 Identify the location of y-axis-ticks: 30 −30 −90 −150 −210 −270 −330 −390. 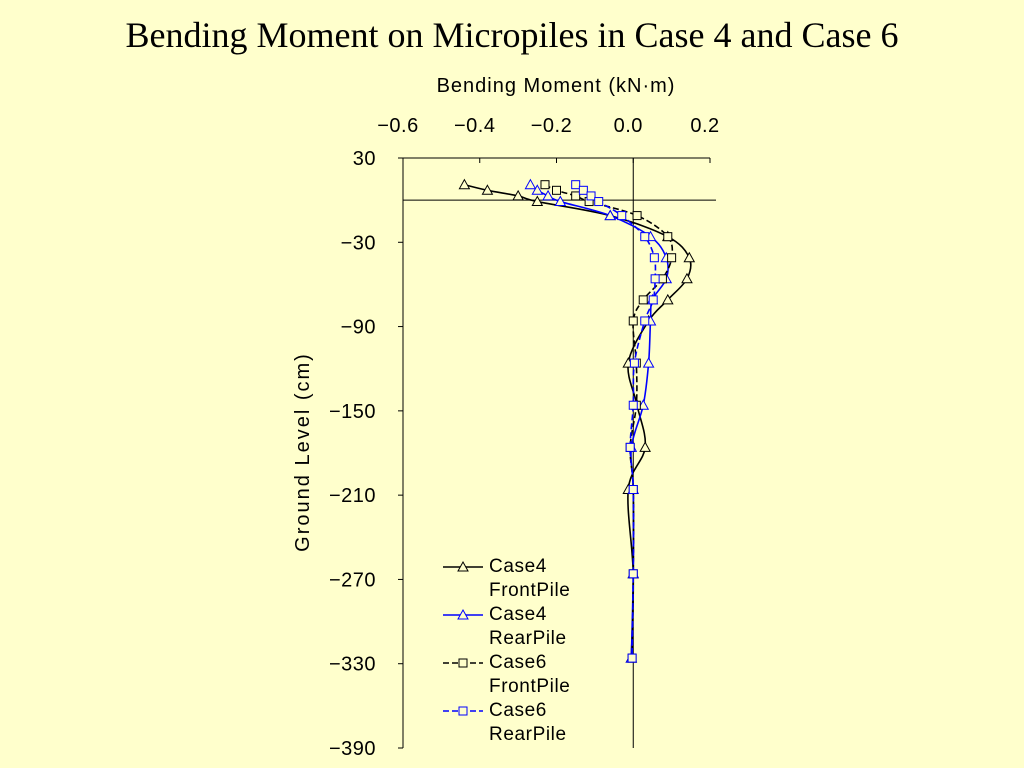
(366, 454).